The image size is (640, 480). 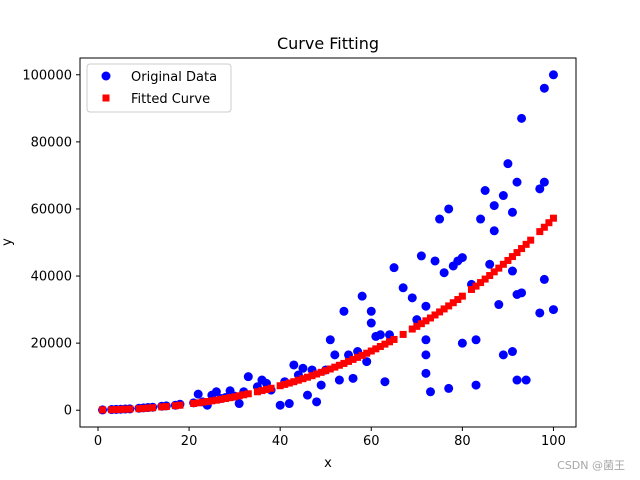 What do you see at coordinates (330, 438) in the screenshot?
I see `x-axis-ticks: 0 20 40 60 80 100` at bounding box center [330, 438].